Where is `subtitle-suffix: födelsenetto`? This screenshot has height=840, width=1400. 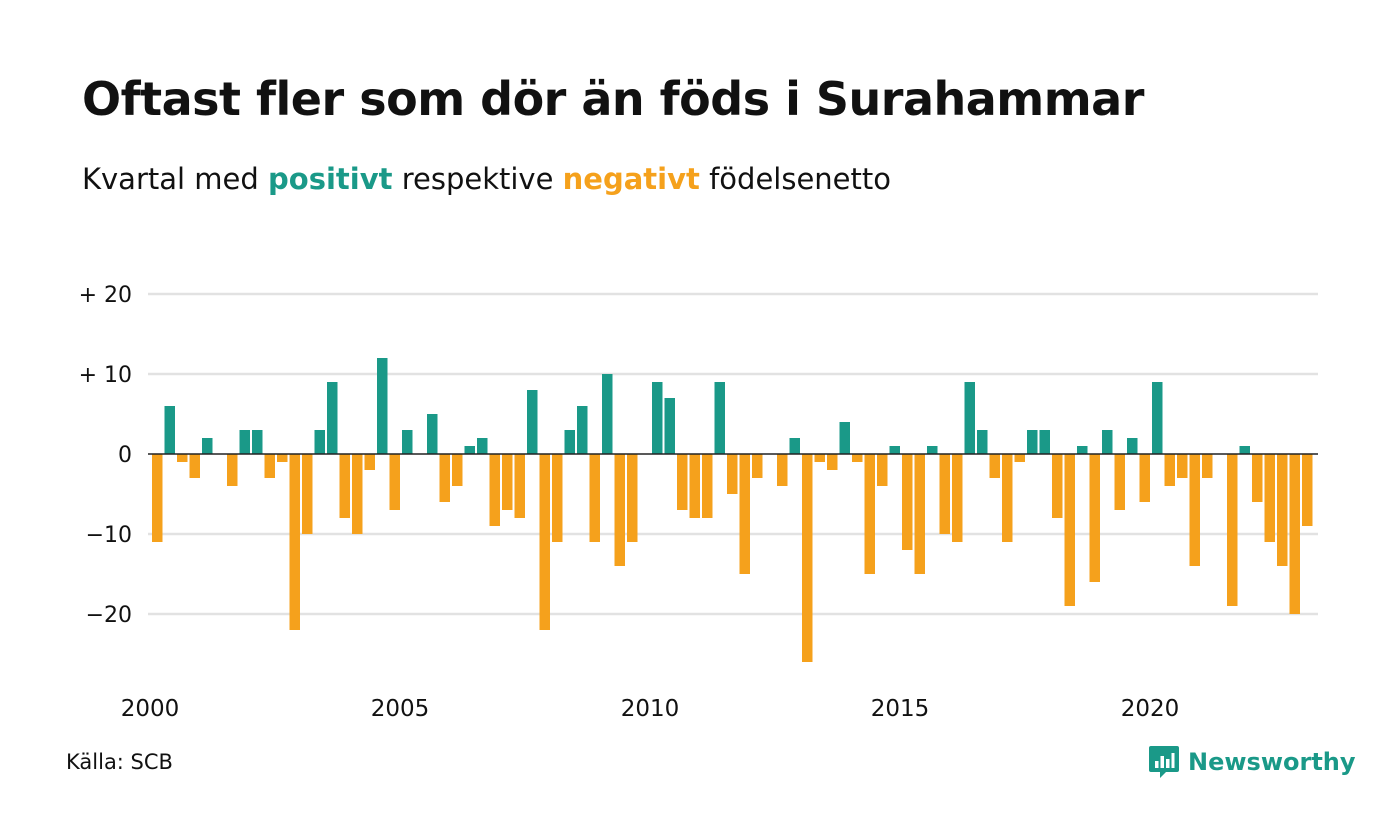 subtitle-suffix: födelsenetto is located at coordinates (800, 179).